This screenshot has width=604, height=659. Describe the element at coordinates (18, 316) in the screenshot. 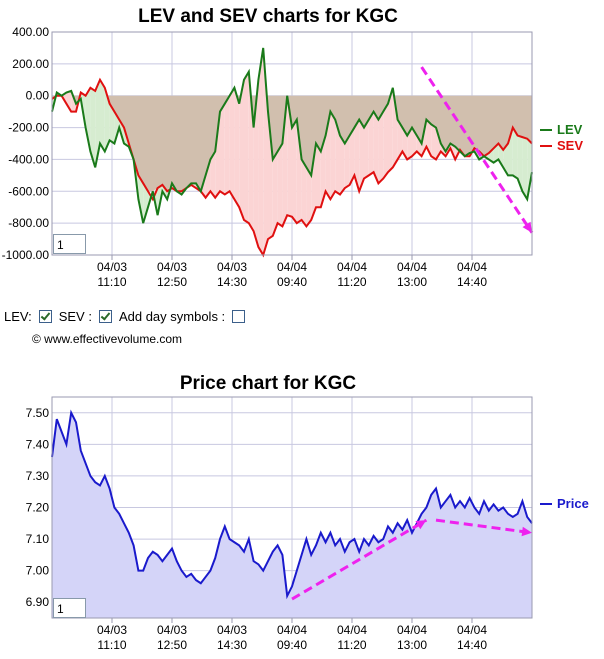

I see `lev-label: LEV:` at that location.